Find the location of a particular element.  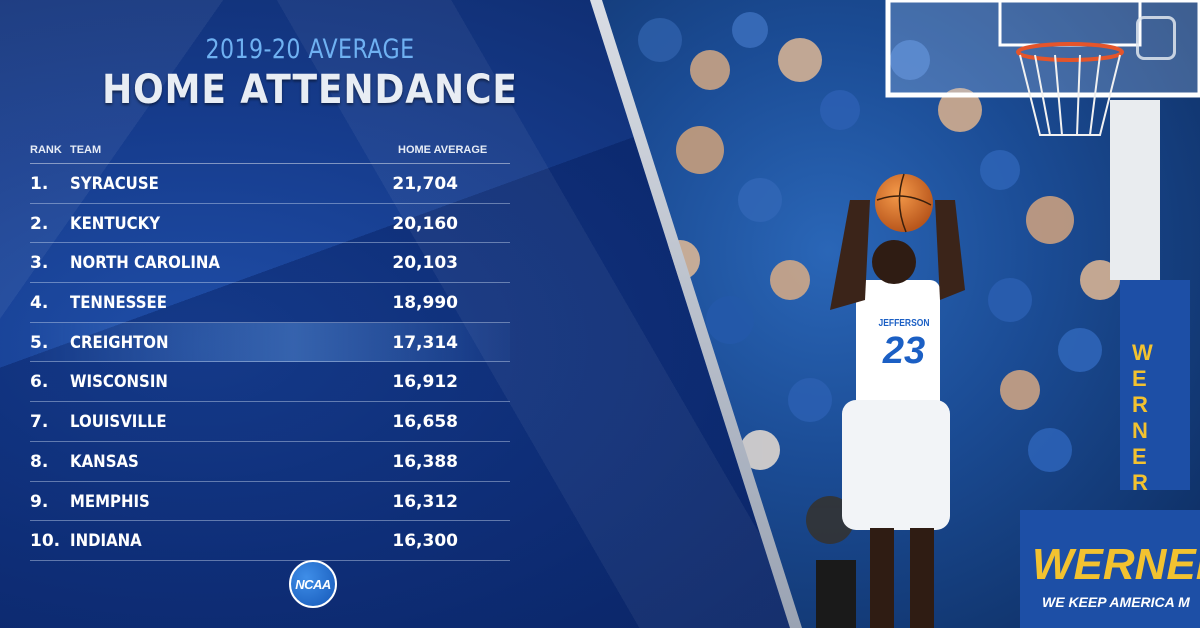

backboard is located at coordinates (1042, 49).